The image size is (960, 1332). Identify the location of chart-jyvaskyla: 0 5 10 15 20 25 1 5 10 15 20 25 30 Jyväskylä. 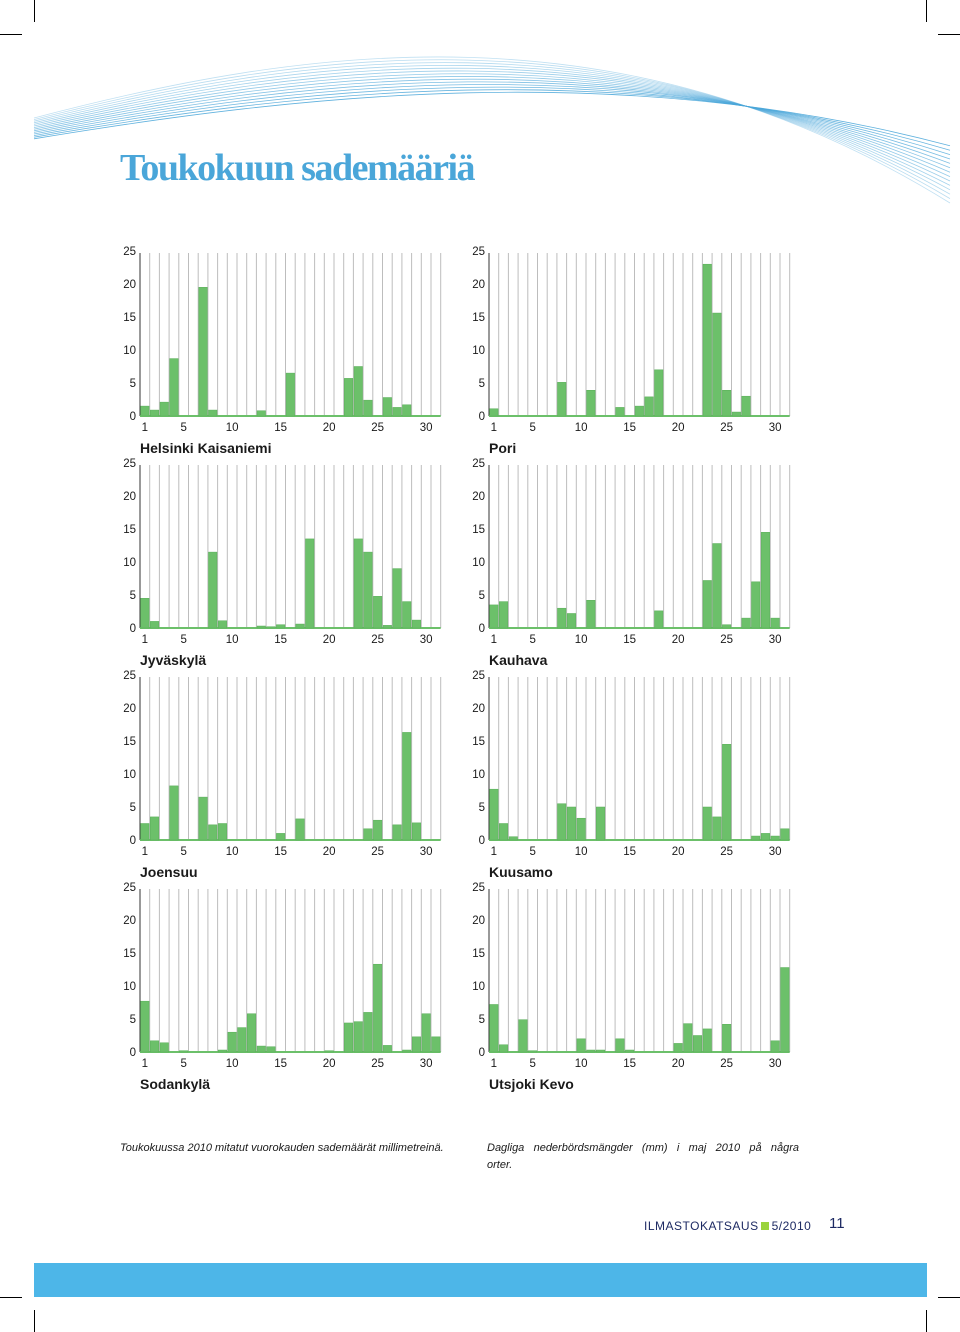
(285, 565).